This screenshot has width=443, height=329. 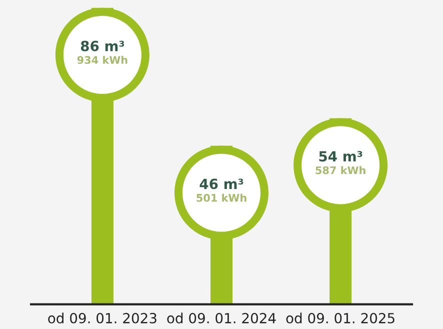 What do you see at coordinates (221, 190) in the screenshot?
I see `data-label: 46 m³ 501 kWh` at bounding box center [221, 190].